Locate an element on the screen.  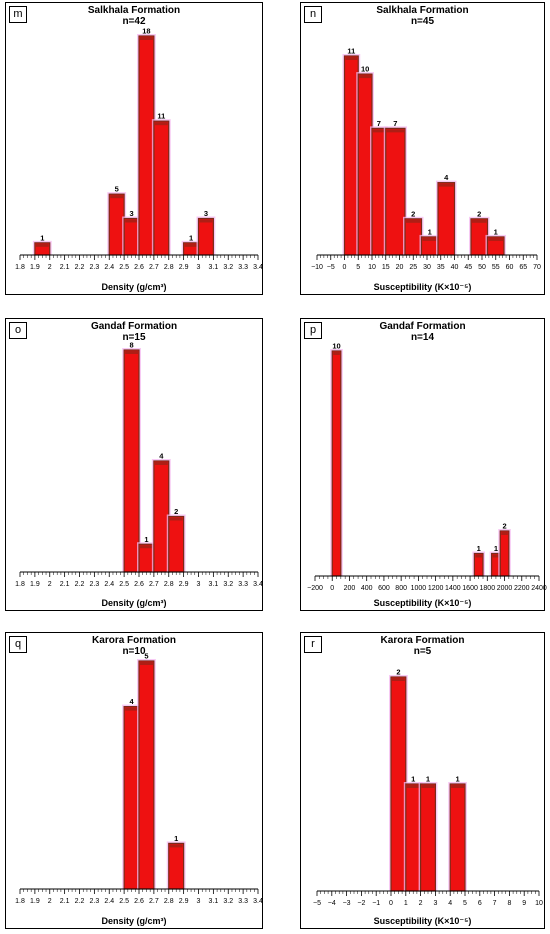
x-tick-label: 3.1 is located at coordinates (214, 267).